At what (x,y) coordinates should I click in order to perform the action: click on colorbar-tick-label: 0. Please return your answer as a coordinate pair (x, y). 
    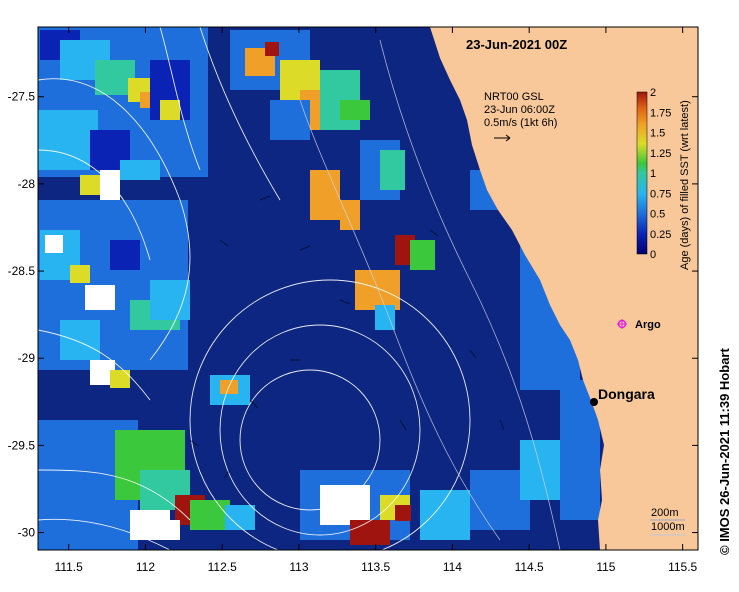
    Looking at the image, I should click on (653, 255).